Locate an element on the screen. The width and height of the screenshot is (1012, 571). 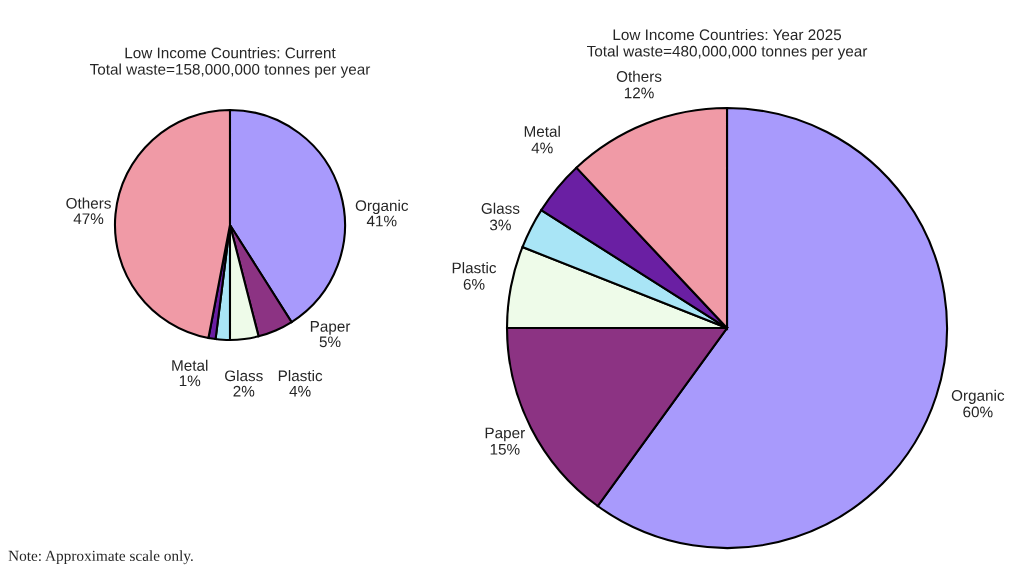
text: Note: Approximate scale only. is located at coordinates (100, 557).